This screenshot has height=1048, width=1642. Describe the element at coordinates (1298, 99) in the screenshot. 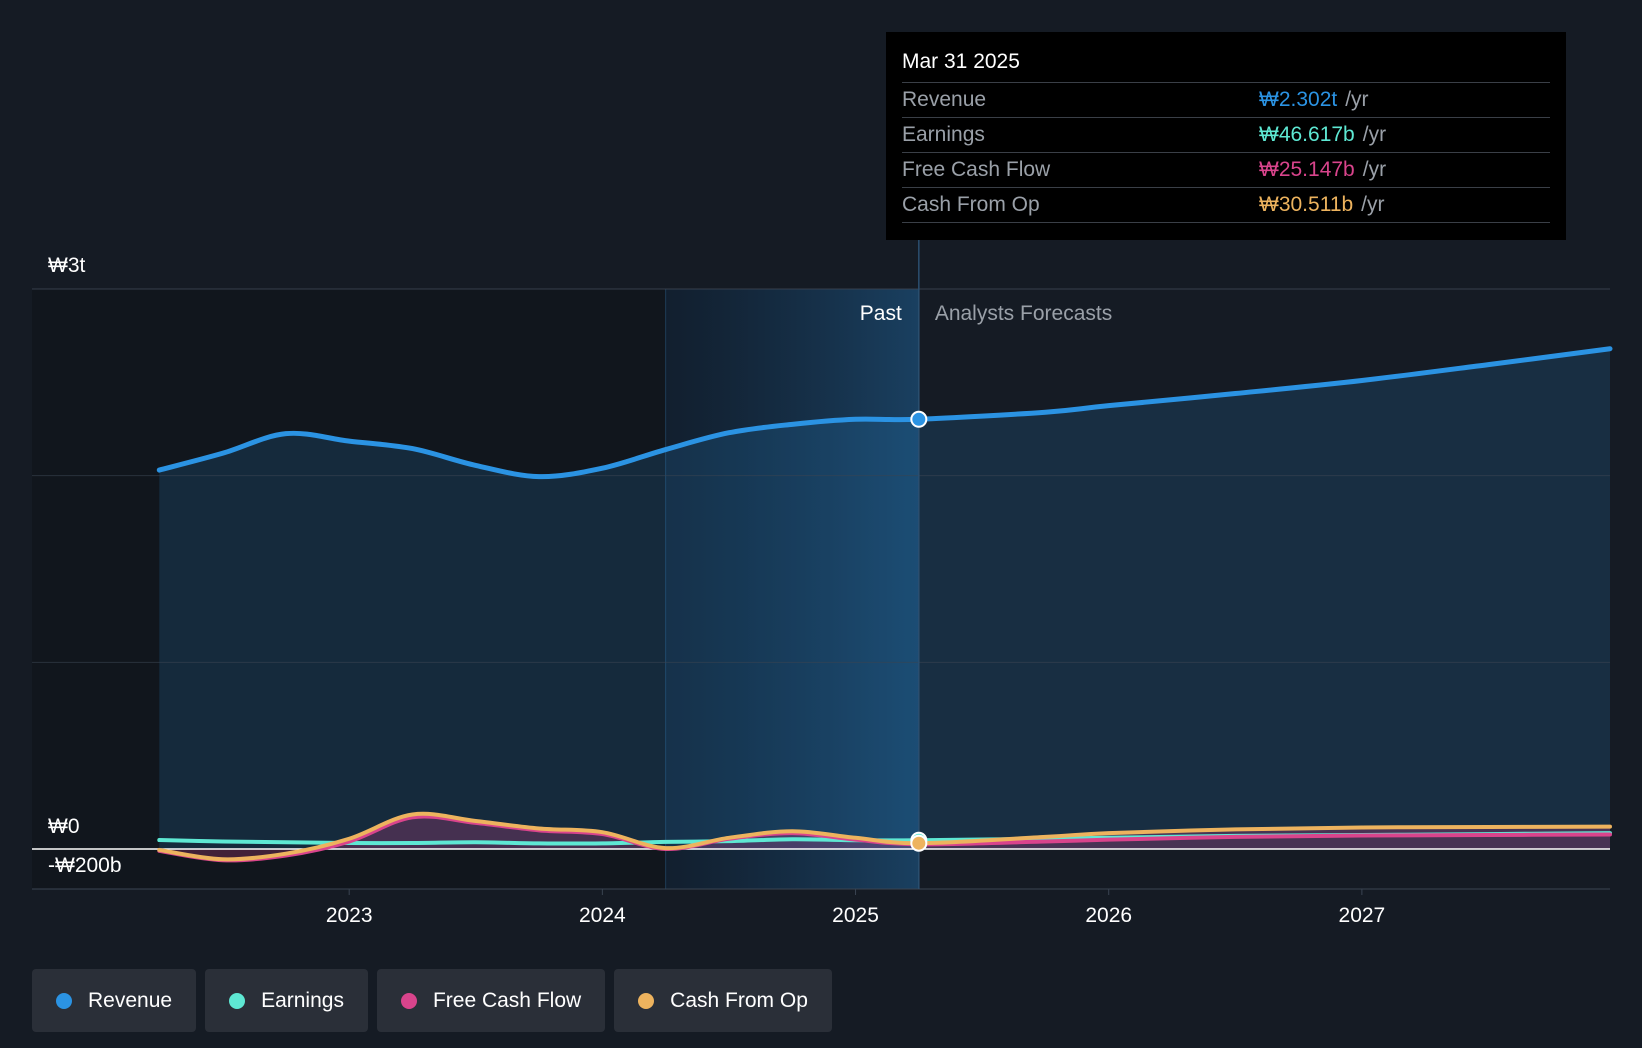

I see `tooltip-value: ₩2.302t` at that location.